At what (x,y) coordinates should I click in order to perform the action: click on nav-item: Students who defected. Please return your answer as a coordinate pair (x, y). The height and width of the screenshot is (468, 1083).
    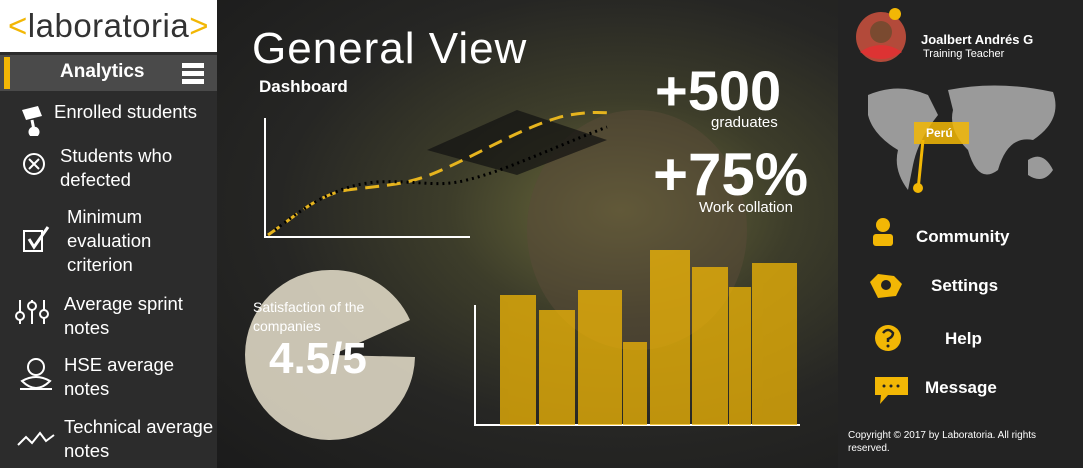
    Looking at the image, I should click on (108, 169).